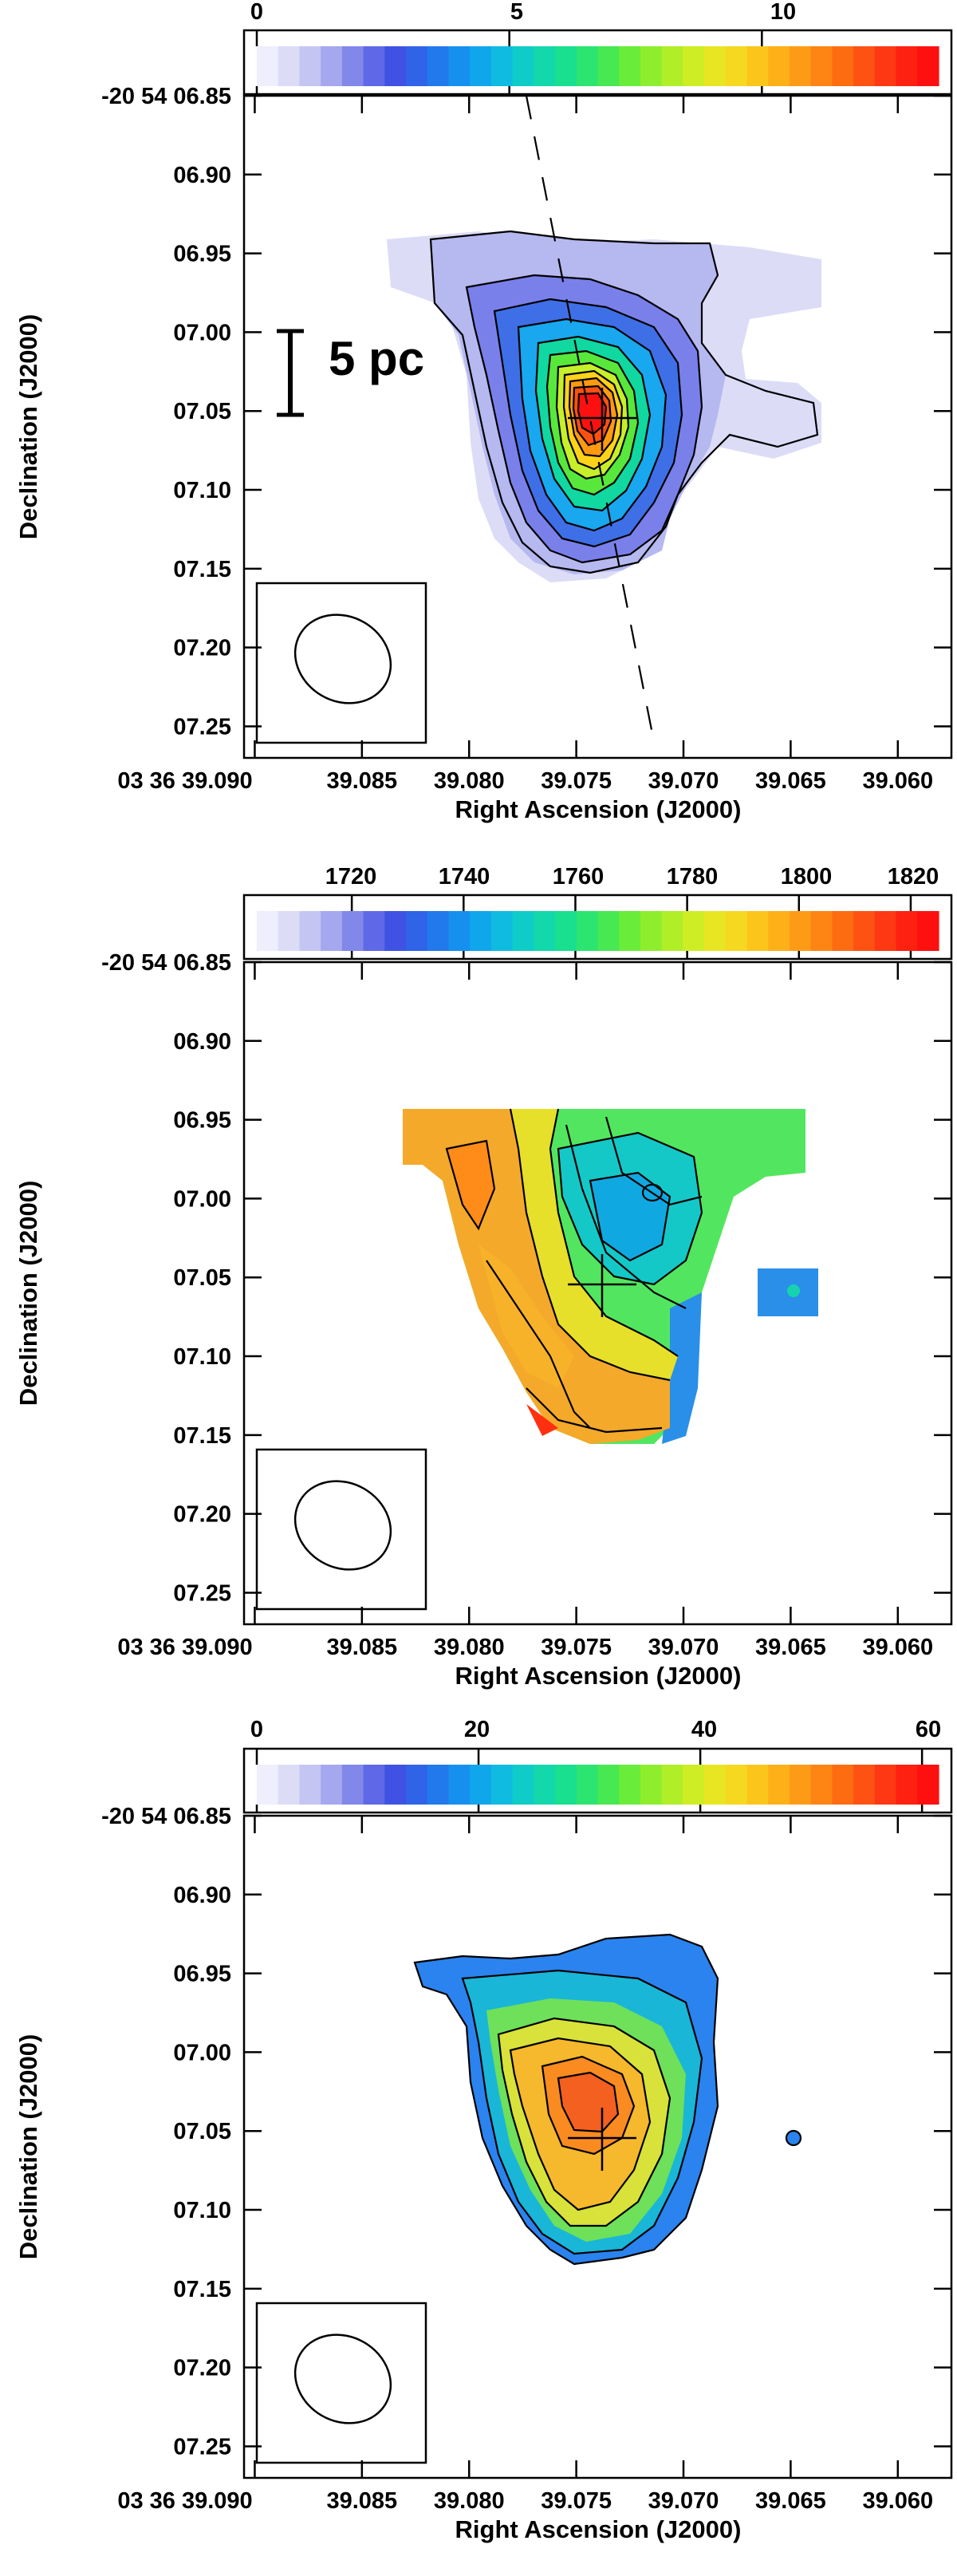  Describe the element at coordinates (377, 359) in the screenshot. I see `scale-bar-label: 5 pc` at that location.